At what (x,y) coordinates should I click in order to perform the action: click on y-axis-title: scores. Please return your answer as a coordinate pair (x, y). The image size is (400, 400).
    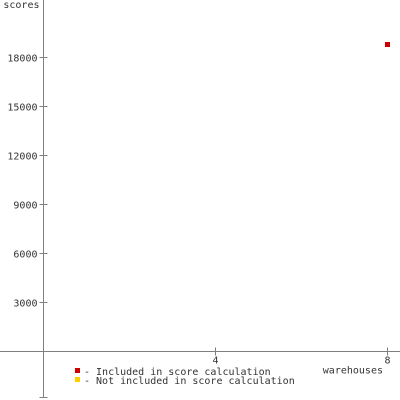
    Looking at the image, I should click on (21, 5).